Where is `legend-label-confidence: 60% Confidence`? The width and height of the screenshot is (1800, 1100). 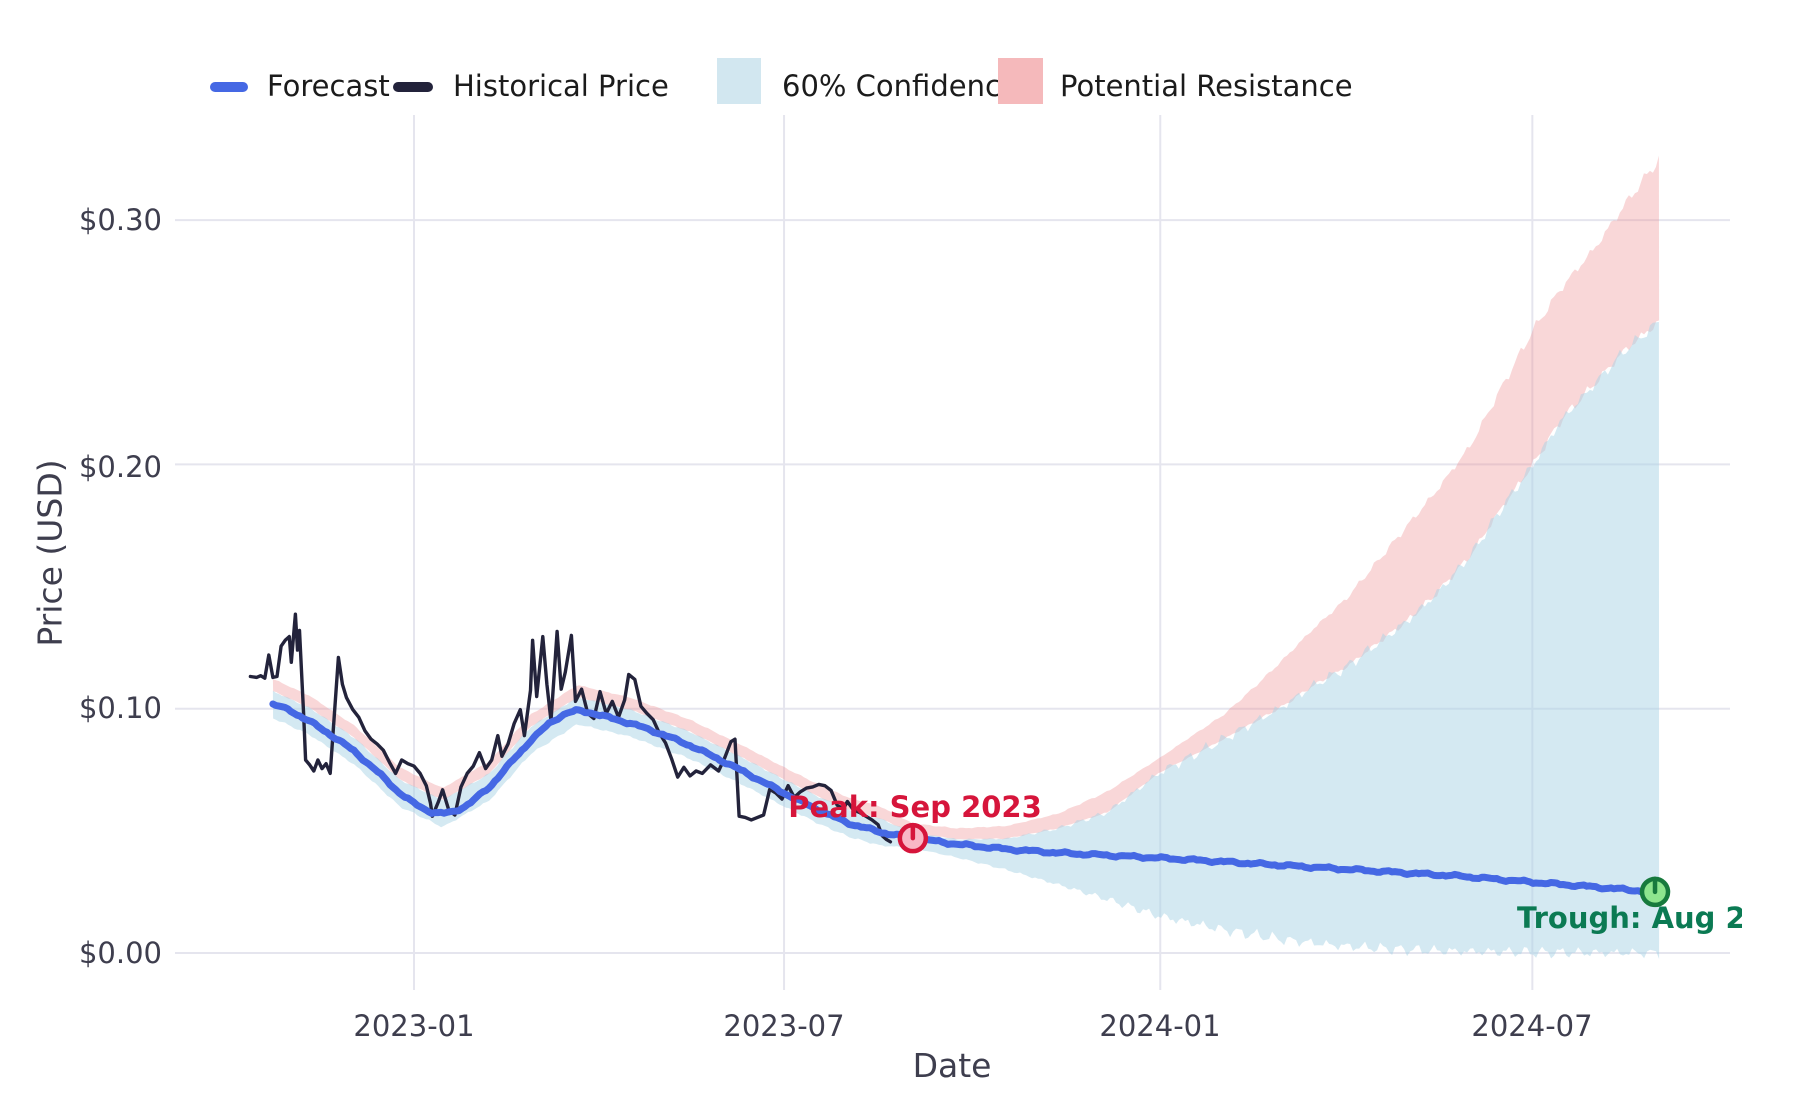 legend-label-confidence: 60% Confidence is located at coordinates (900, 86).